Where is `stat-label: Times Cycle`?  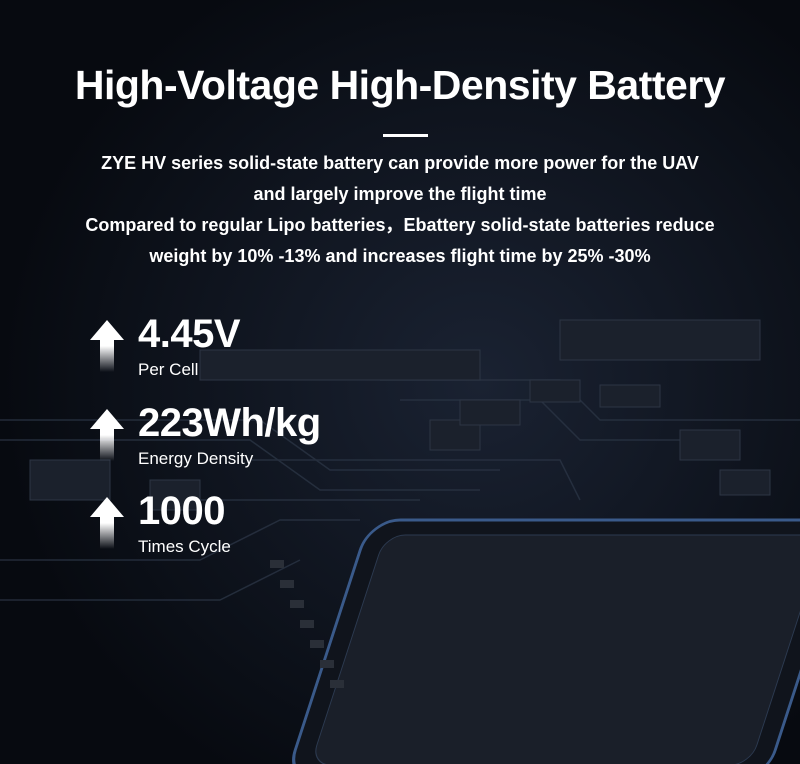 stat-label: Times Cycle is located at coordinates (184, 546).